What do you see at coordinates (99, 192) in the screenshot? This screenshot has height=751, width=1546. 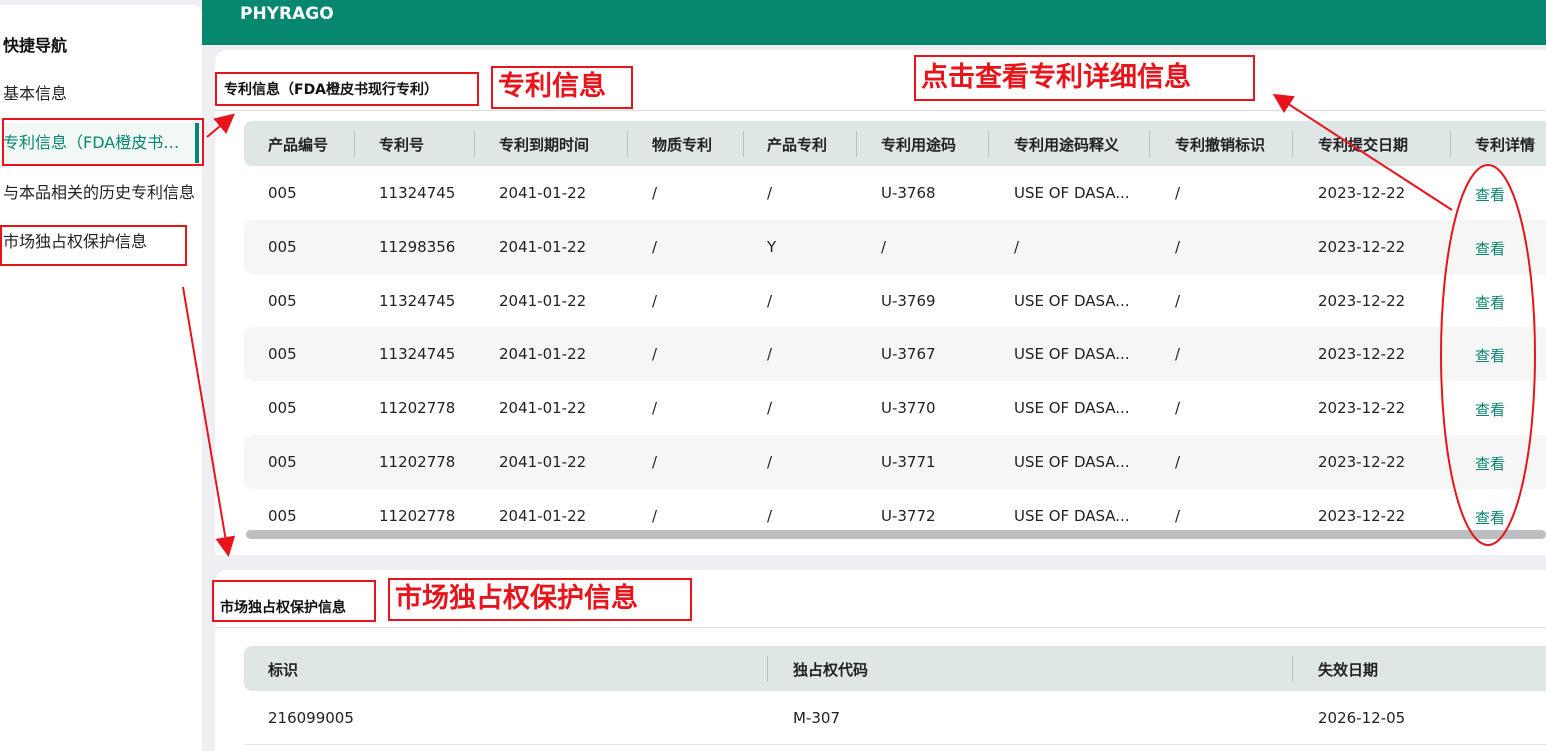 I see `nav-item-history-patents: 与本品相关的历史专利信息` at bounding box center [99, 192].